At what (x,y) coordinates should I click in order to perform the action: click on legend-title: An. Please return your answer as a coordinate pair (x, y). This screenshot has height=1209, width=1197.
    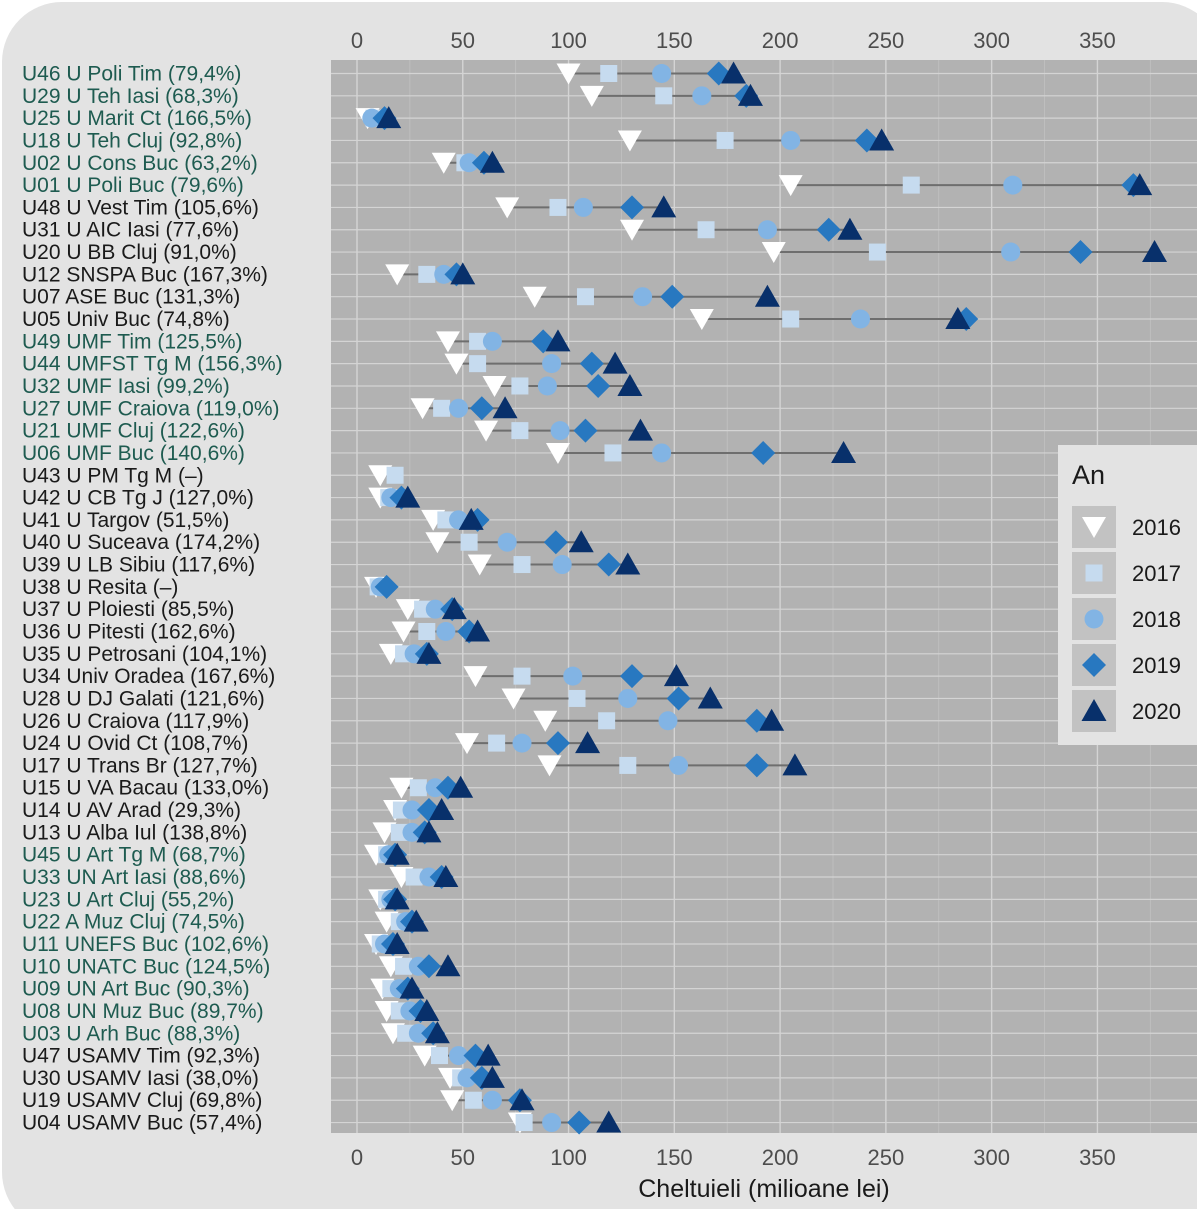
    Looking at the image, I should click on (1088, 475).